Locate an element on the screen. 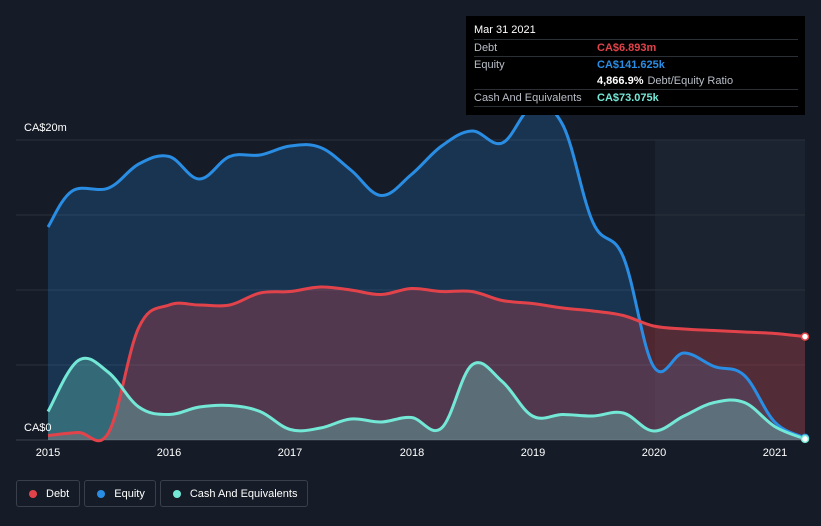 This screenshot has width=821, height=526. tooltip-date: Mar 31 2021 is located at coordinates (505, 30).